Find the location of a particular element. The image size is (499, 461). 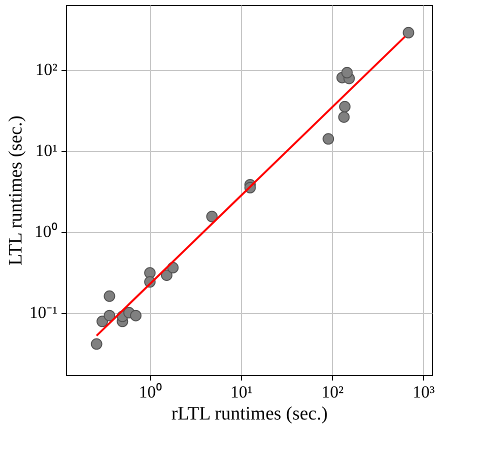

y-tick-label: 10⁻¹ is located at coordinates (43, 312).